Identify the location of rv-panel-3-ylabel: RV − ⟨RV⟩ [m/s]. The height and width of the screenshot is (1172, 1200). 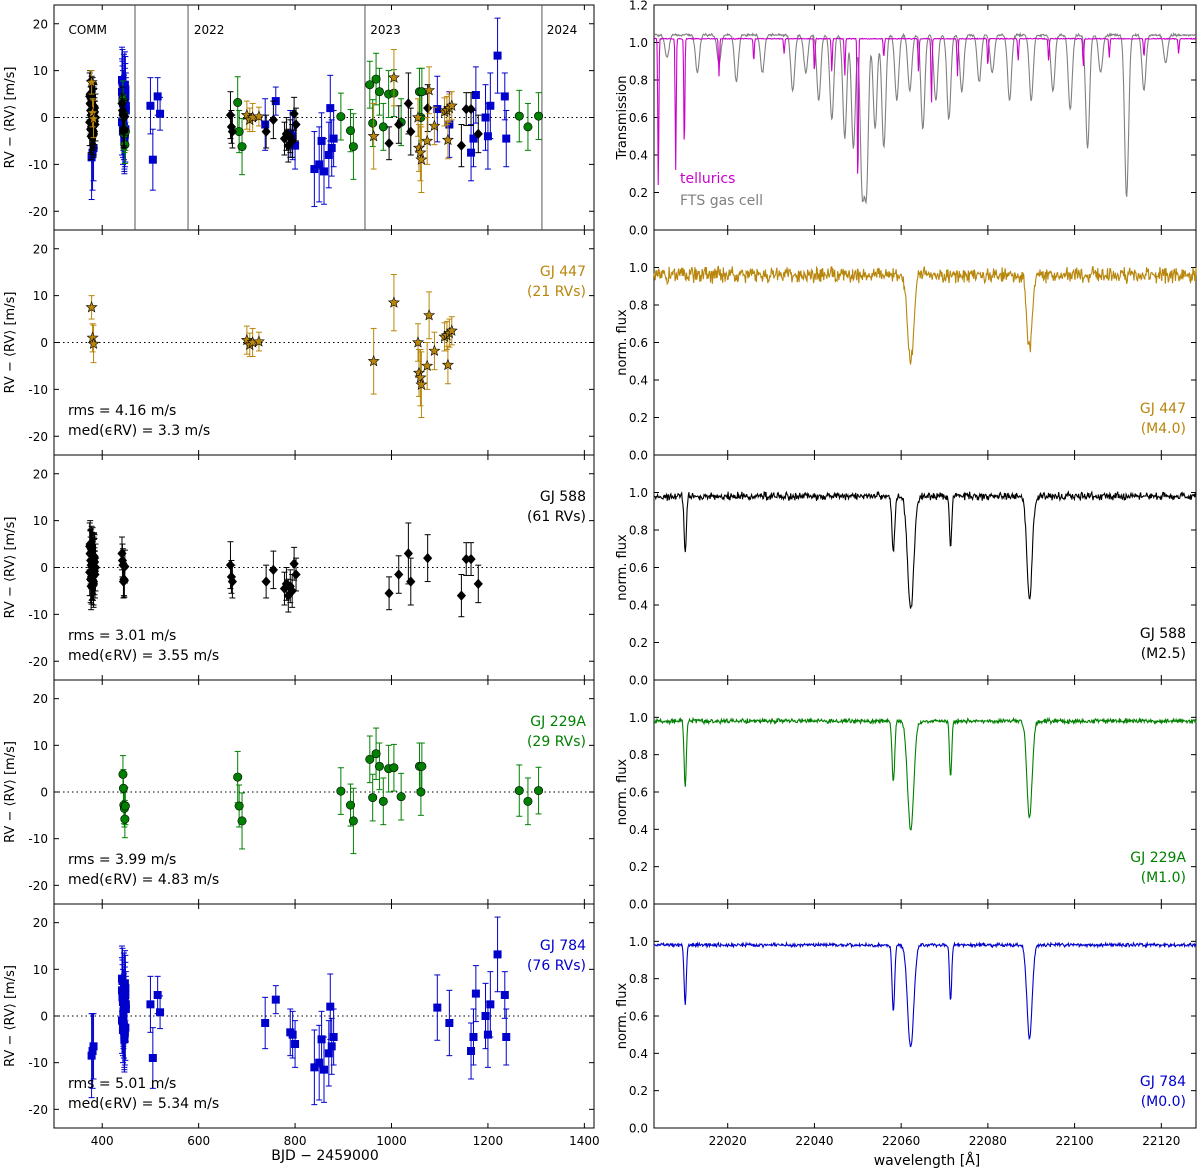
(10, 792).